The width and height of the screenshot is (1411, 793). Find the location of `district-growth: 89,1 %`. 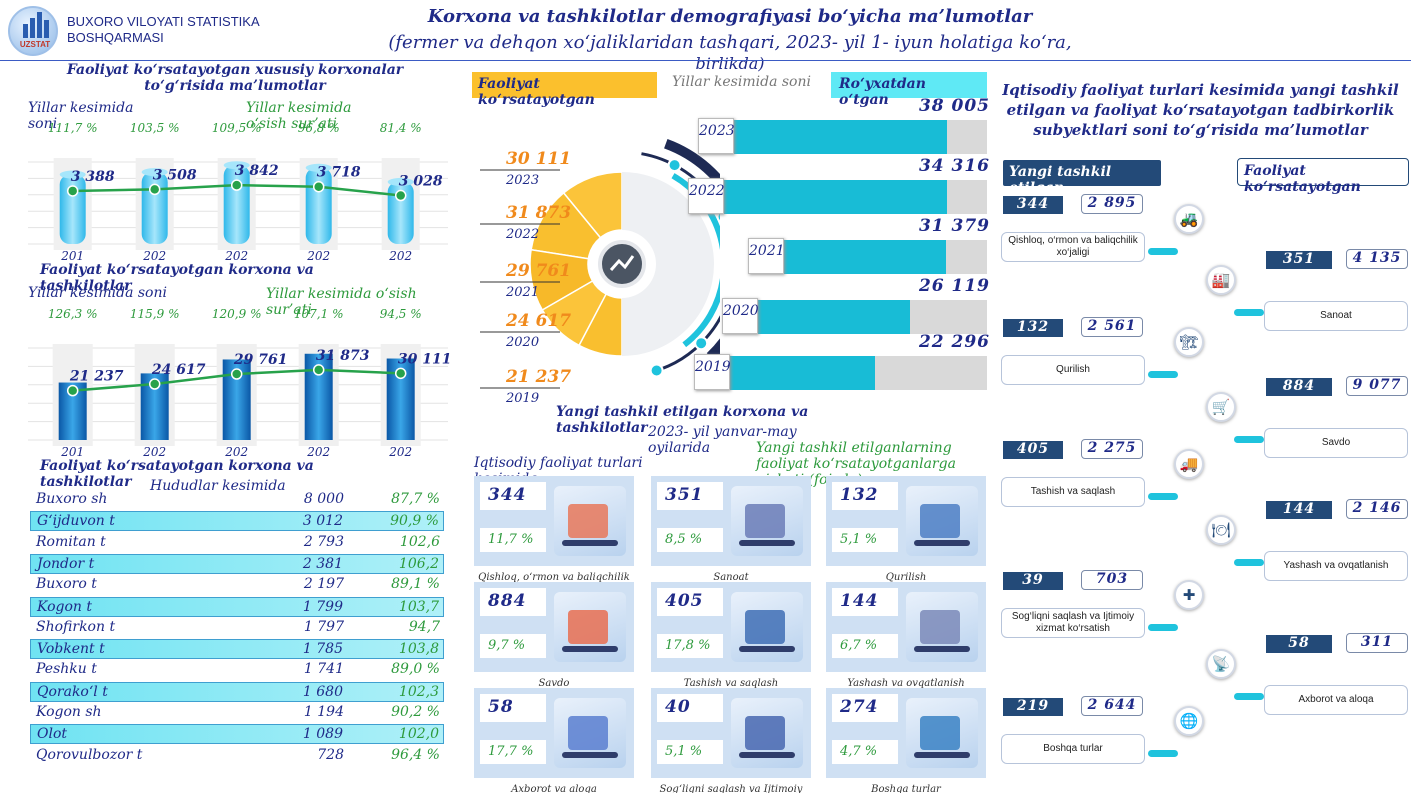

district-growth: 89,1 % is located at coordinates (415, 584).